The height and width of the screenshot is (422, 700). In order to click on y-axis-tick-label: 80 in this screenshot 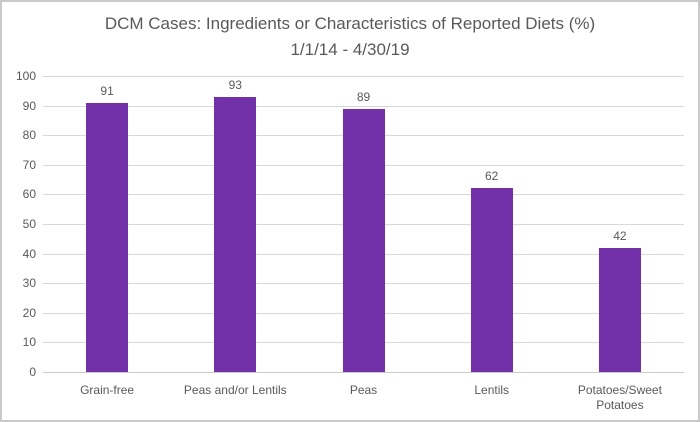, I will do `click(29, 135)`.